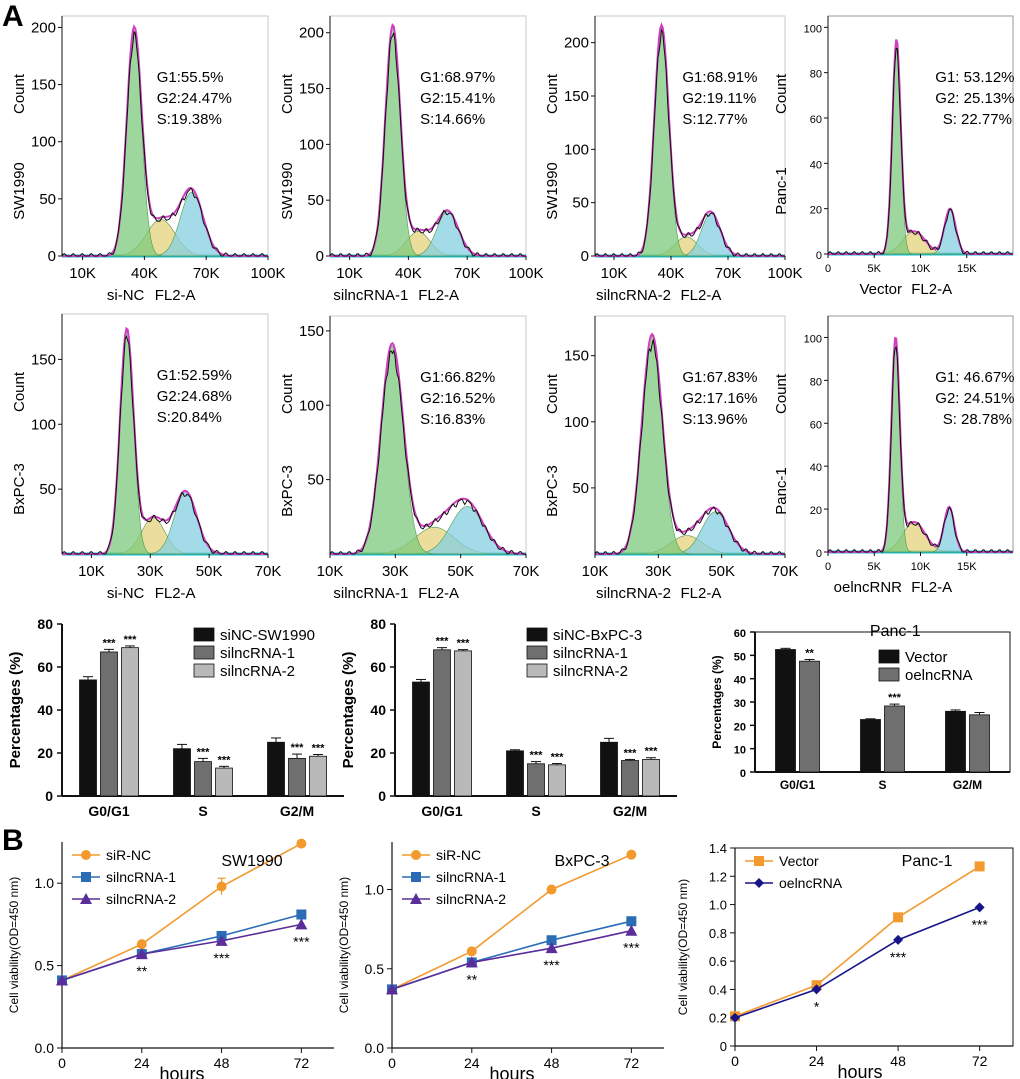  Describe the element at coordinates (785, 571) in the screenshot. I see `x-tick-label: 70K` at that location.